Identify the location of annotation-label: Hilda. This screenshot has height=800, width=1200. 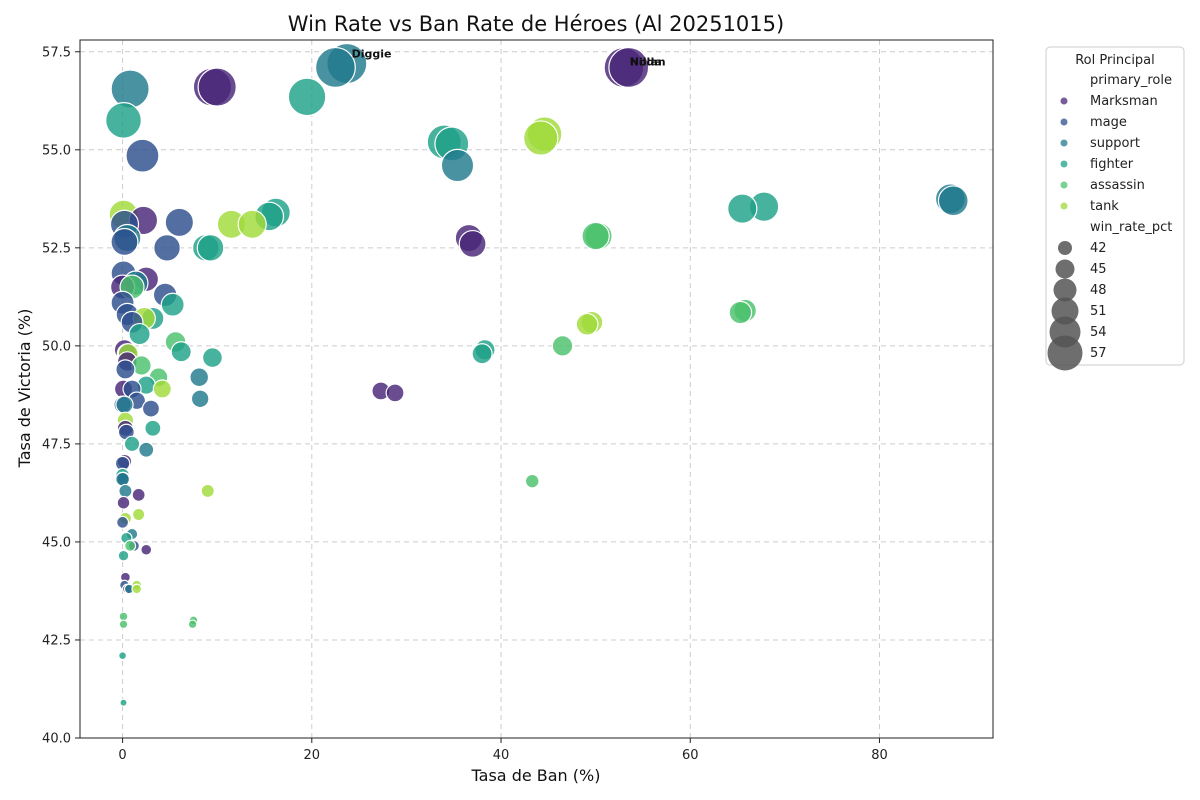
(646, 61).